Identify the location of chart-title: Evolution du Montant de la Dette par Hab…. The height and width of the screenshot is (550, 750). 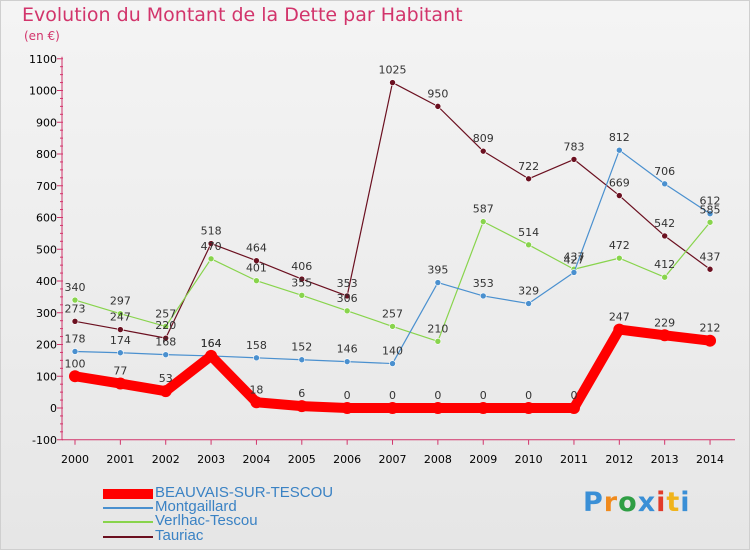
(242, 15).